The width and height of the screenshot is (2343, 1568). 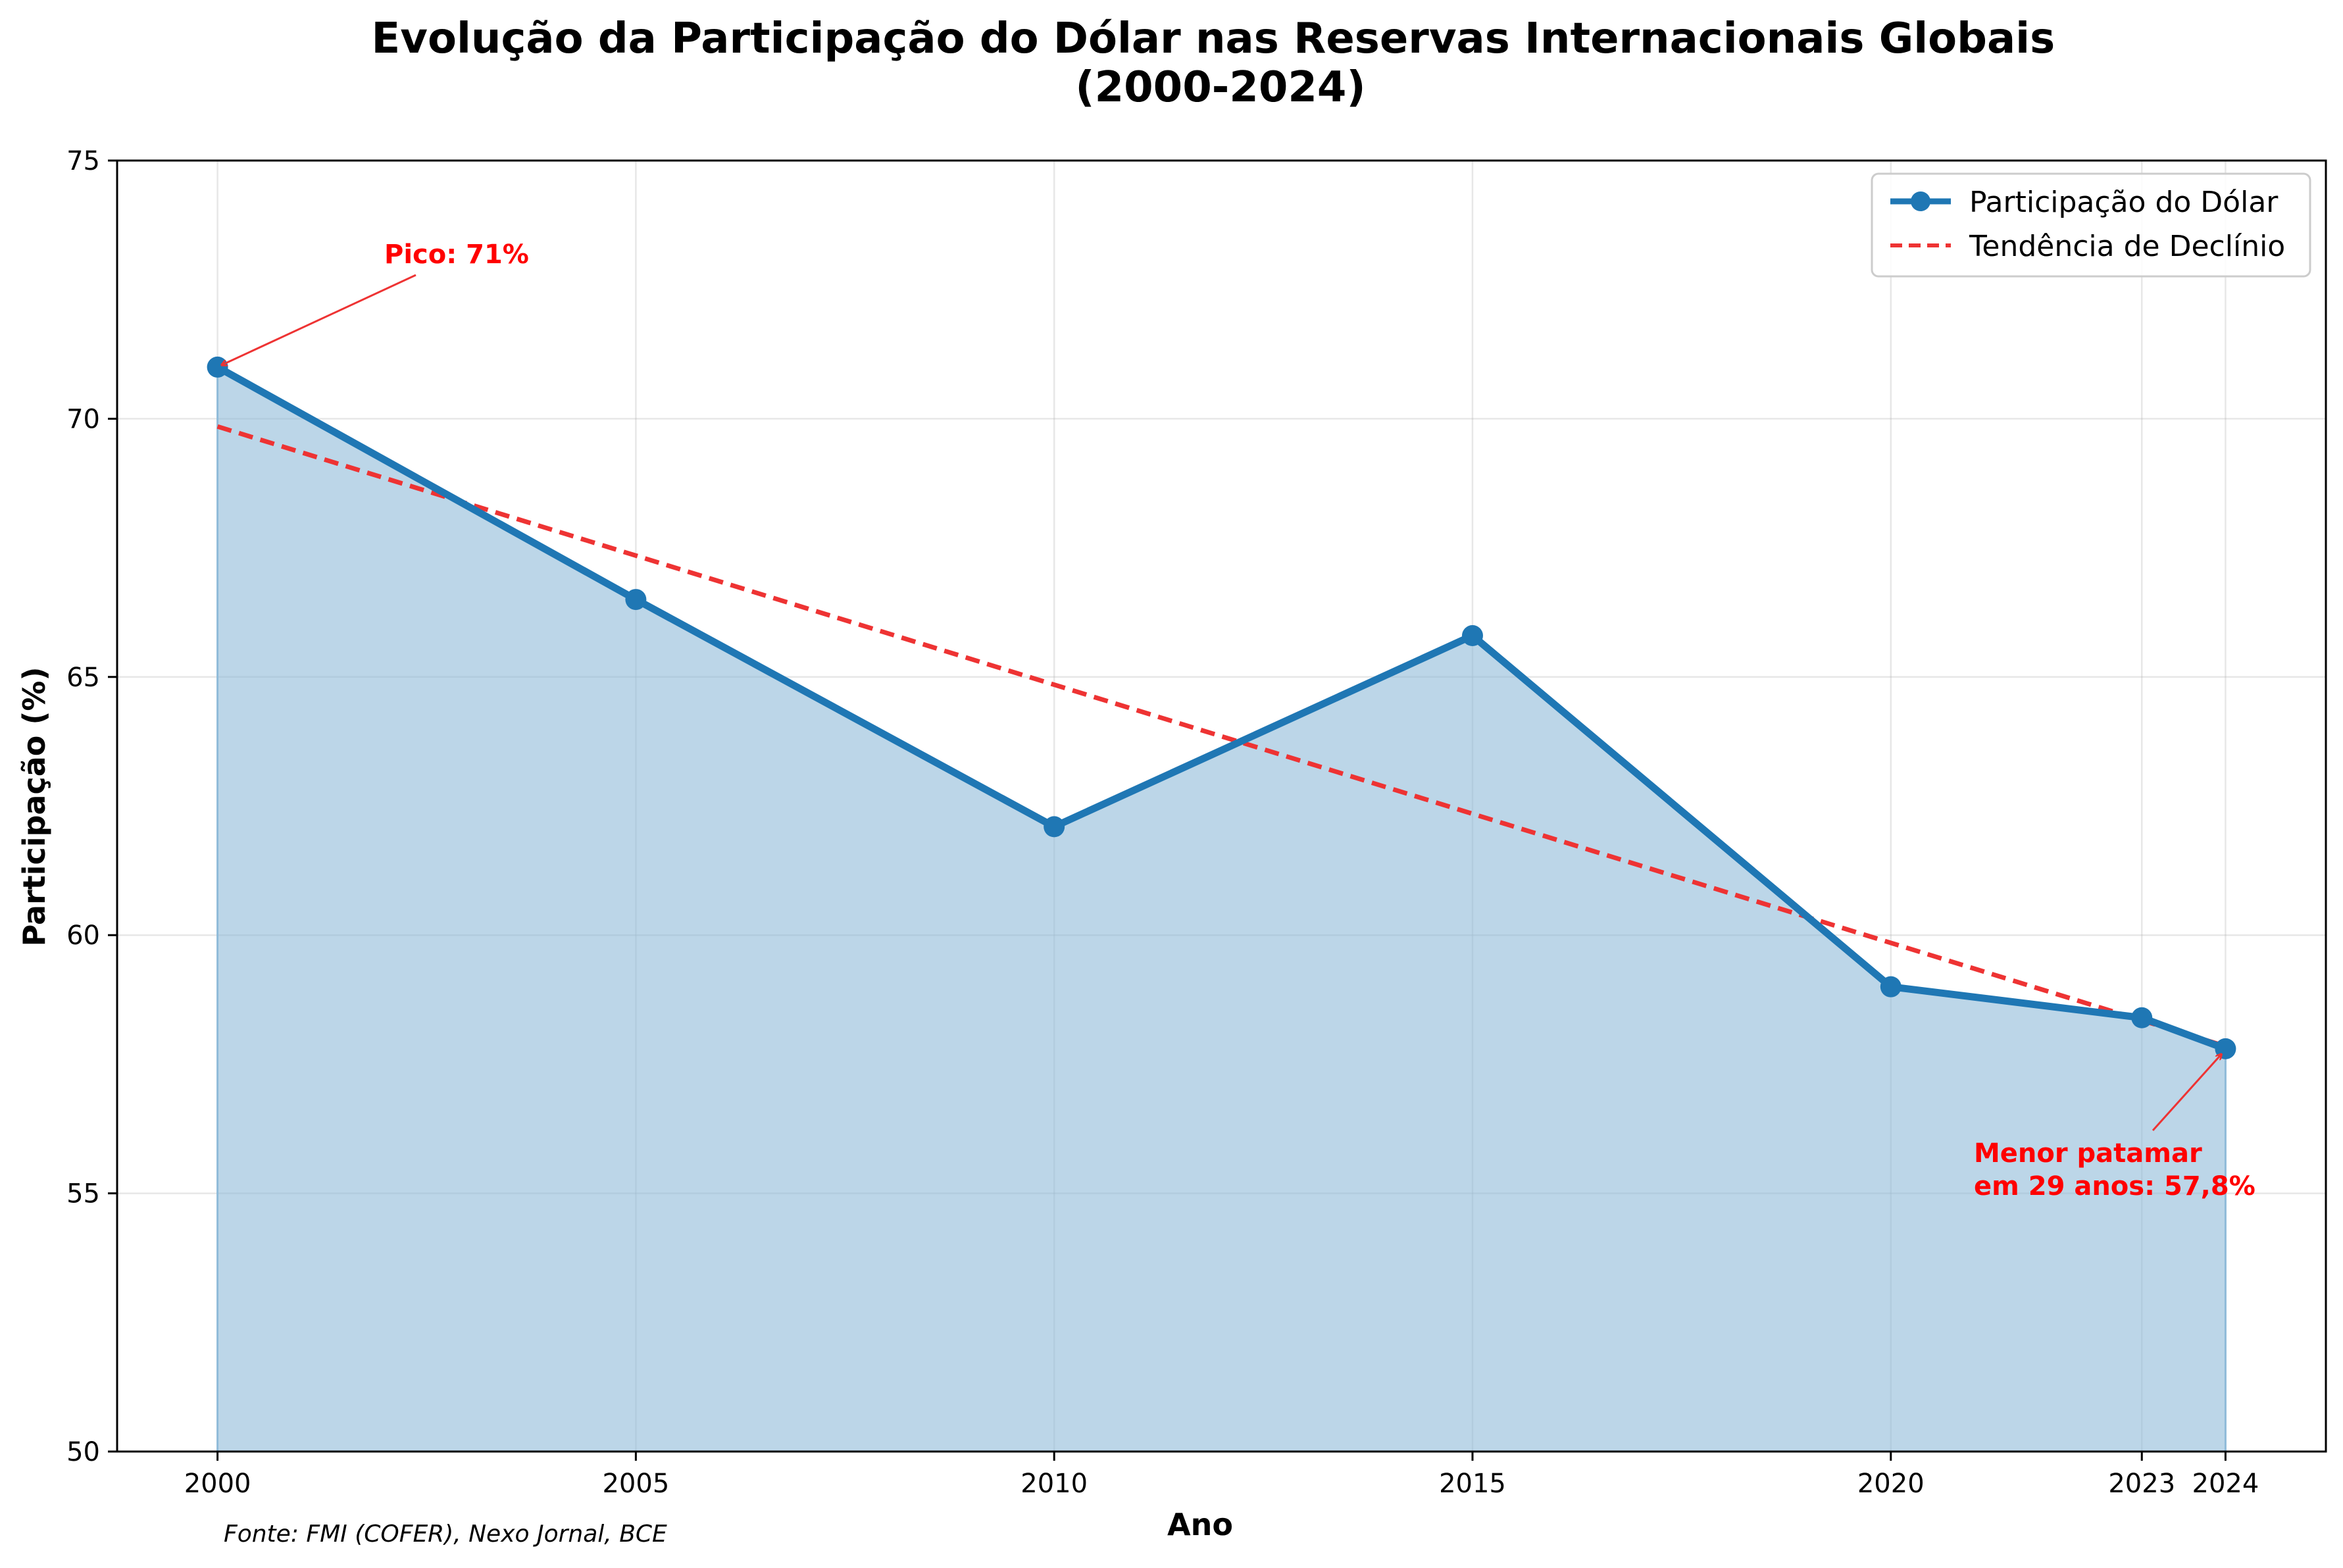 I want to click on x-tick-label: 2000, so click(x=218, y=1484).